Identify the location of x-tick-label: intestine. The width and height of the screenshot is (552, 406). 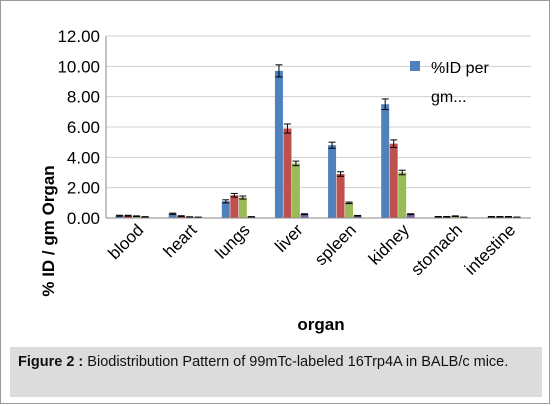
(490, 249).